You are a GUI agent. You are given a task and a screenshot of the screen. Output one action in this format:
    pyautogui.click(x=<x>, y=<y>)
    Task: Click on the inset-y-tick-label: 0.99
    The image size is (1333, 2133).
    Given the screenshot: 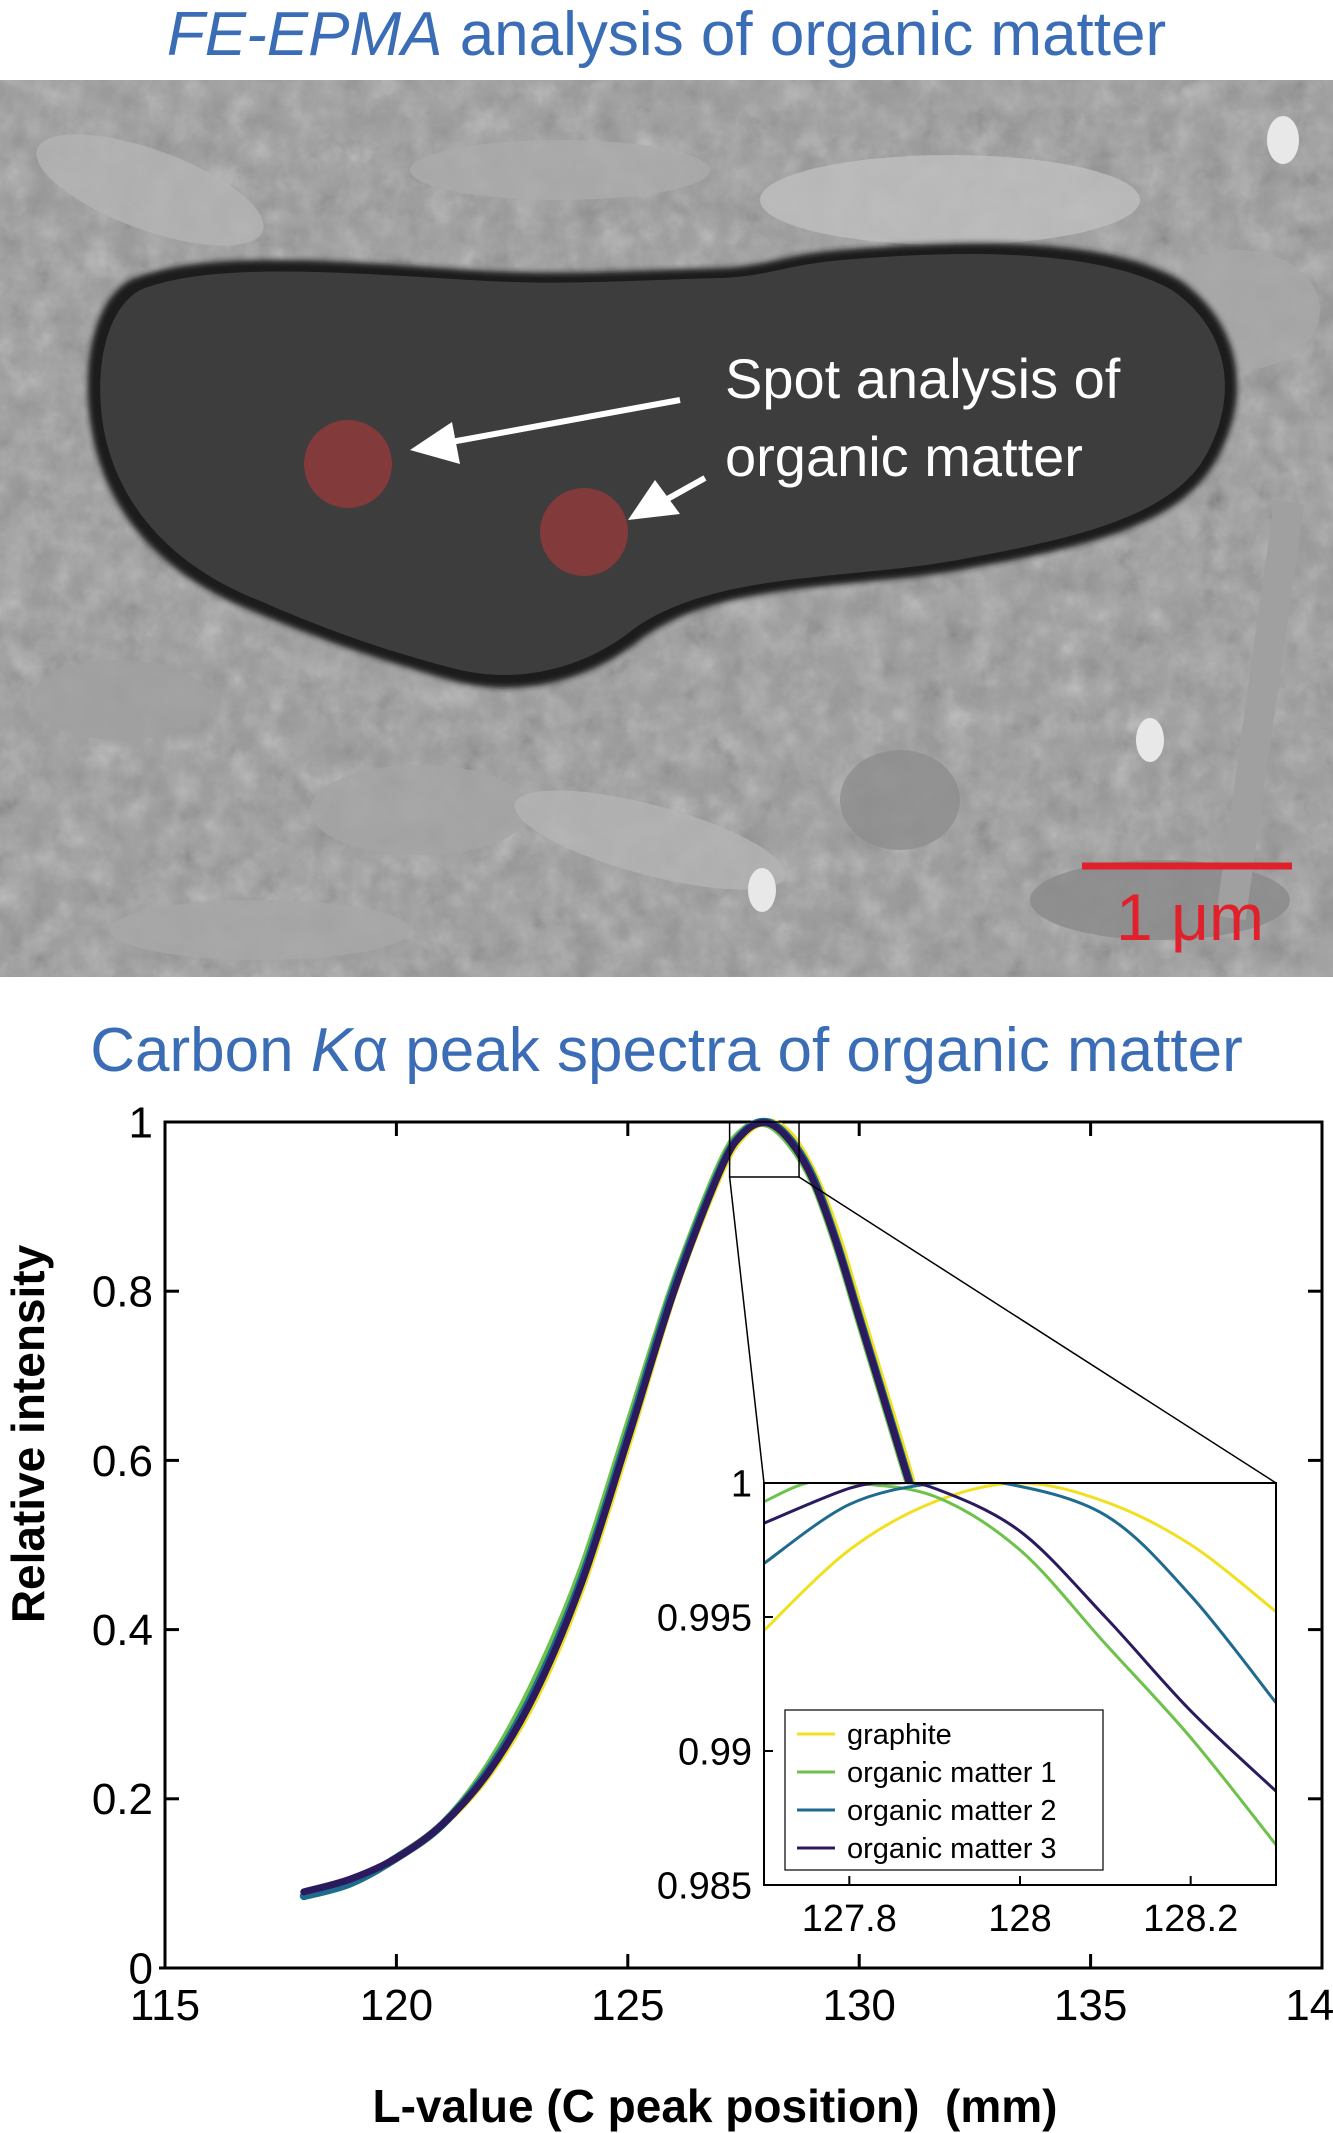 What is the action you would take?
    pyautogui.click(x=715, y=1752)
    